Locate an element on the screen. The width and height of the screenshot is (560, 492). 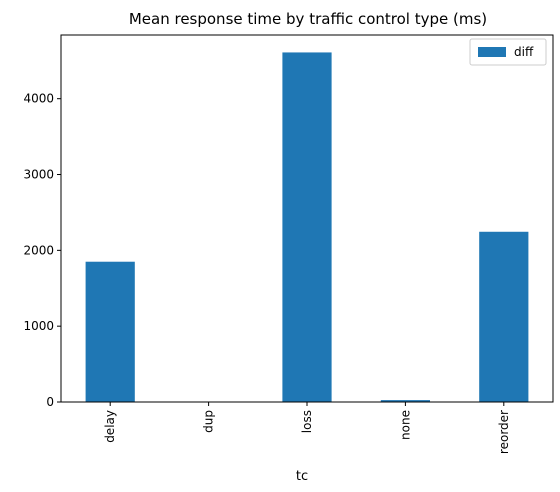
legend: diff is located at coordinates (508, 52).